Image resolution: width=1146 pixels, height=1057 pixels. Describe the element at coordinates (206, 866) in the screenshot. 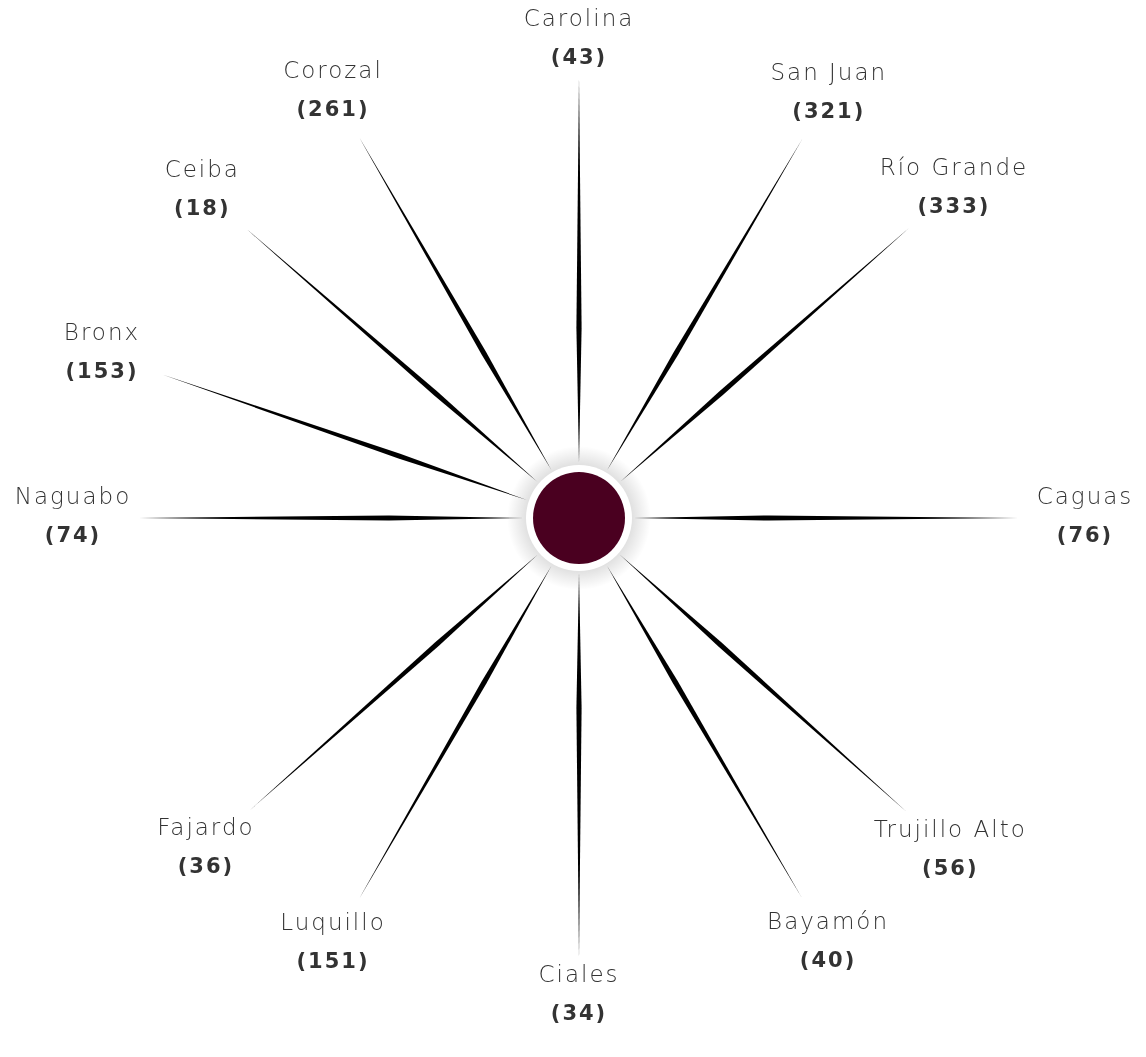

I see `data-label: (36)` at that location.